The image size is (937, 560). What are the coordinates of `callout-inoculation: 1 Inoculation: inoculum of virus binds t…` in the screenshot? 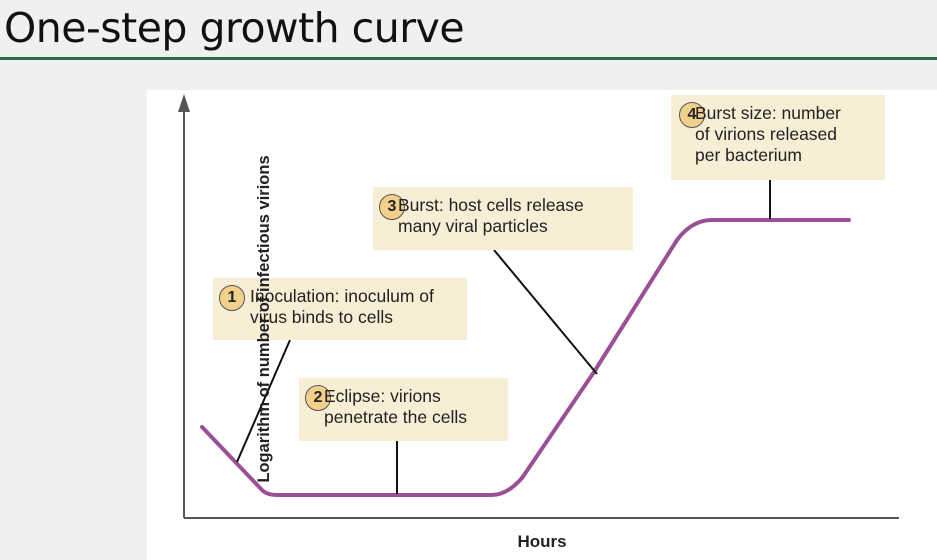 It's located at (340, 309).